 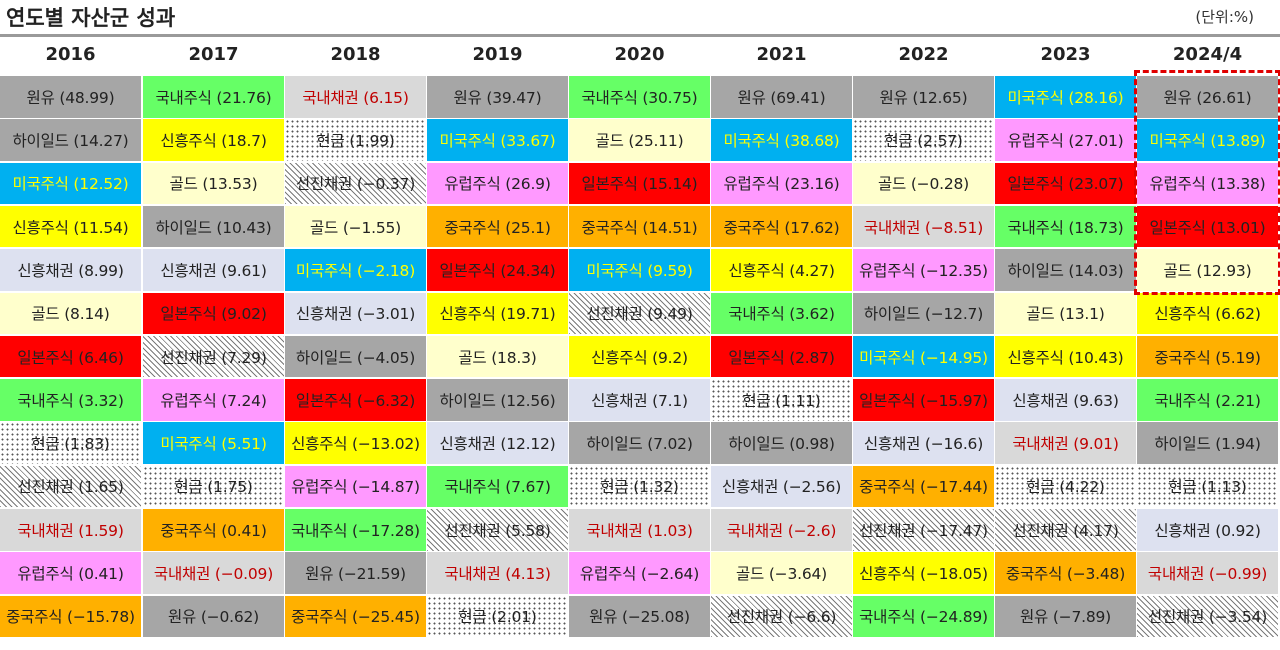 What do you see at coordinates (213, 444) in the screenshot?
I see `performance-cell-label: 미국주식 (5.51)` at bounding box center [213, 444].